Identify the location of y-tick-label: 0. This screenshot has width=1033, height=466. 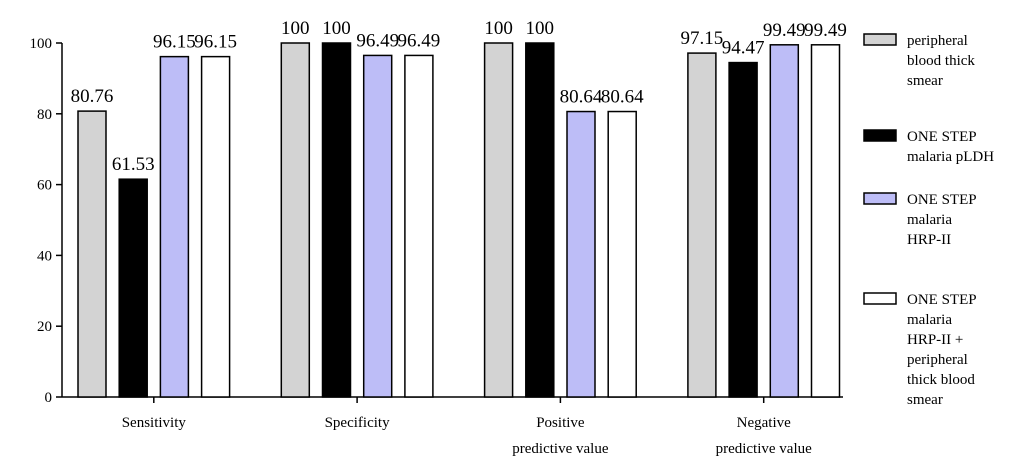
(49, 398).